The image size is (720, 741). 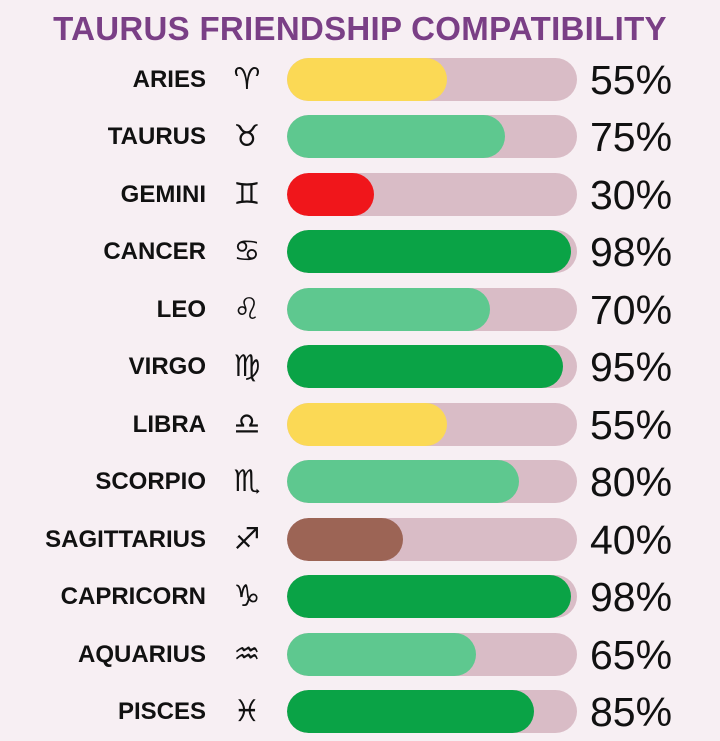 I want to click on bar-row-aries: ARIES ♈ 55%, so click(x=360, y=80).